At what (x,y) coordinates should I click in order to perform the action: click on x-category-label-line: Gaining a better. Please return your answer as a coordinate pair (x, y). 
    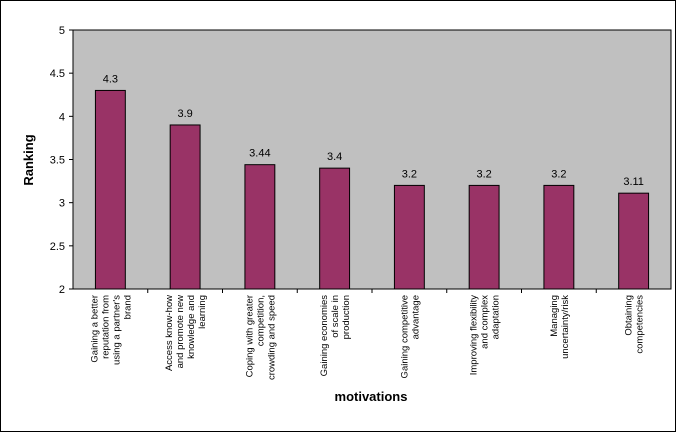
    Looking at the image, I should click on (94, 329).